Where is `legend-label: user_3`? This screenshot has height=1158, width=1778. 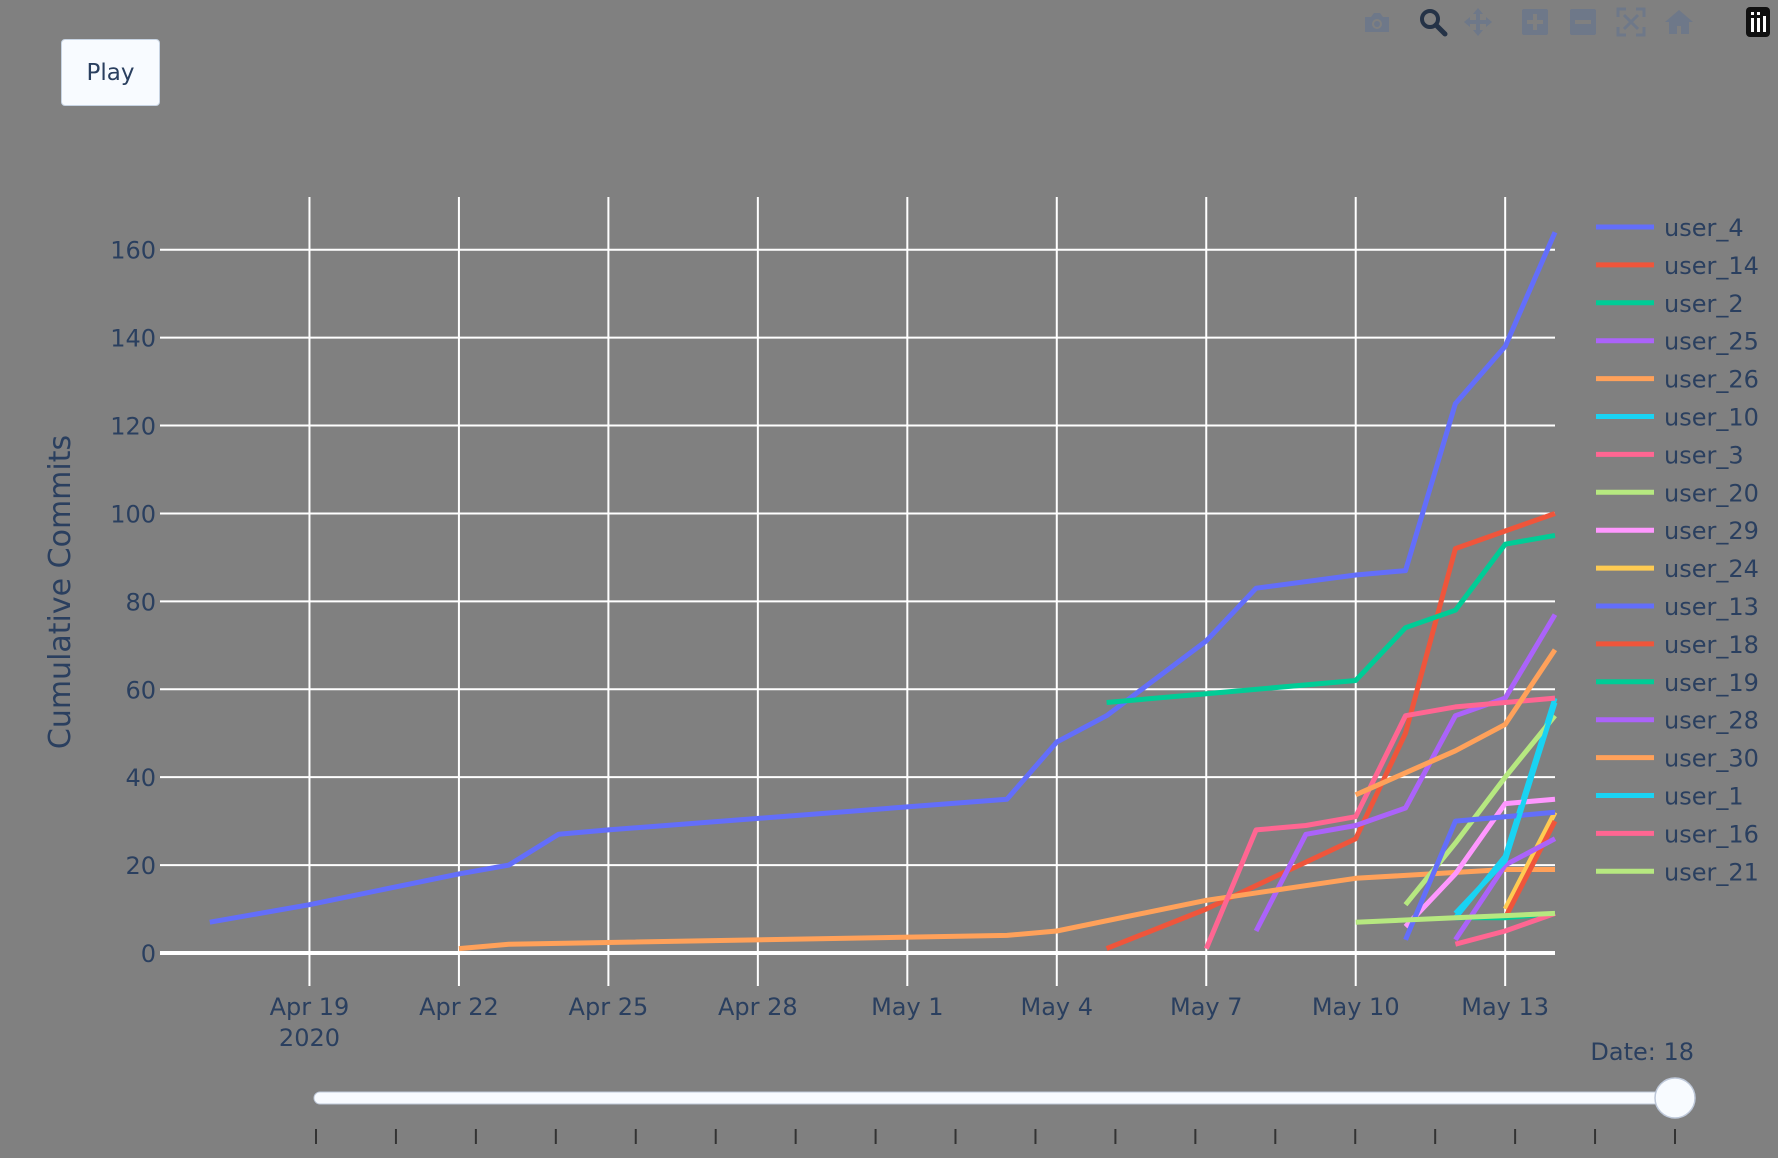 legend-label: user_3 is located at coordinates (1704, 455).